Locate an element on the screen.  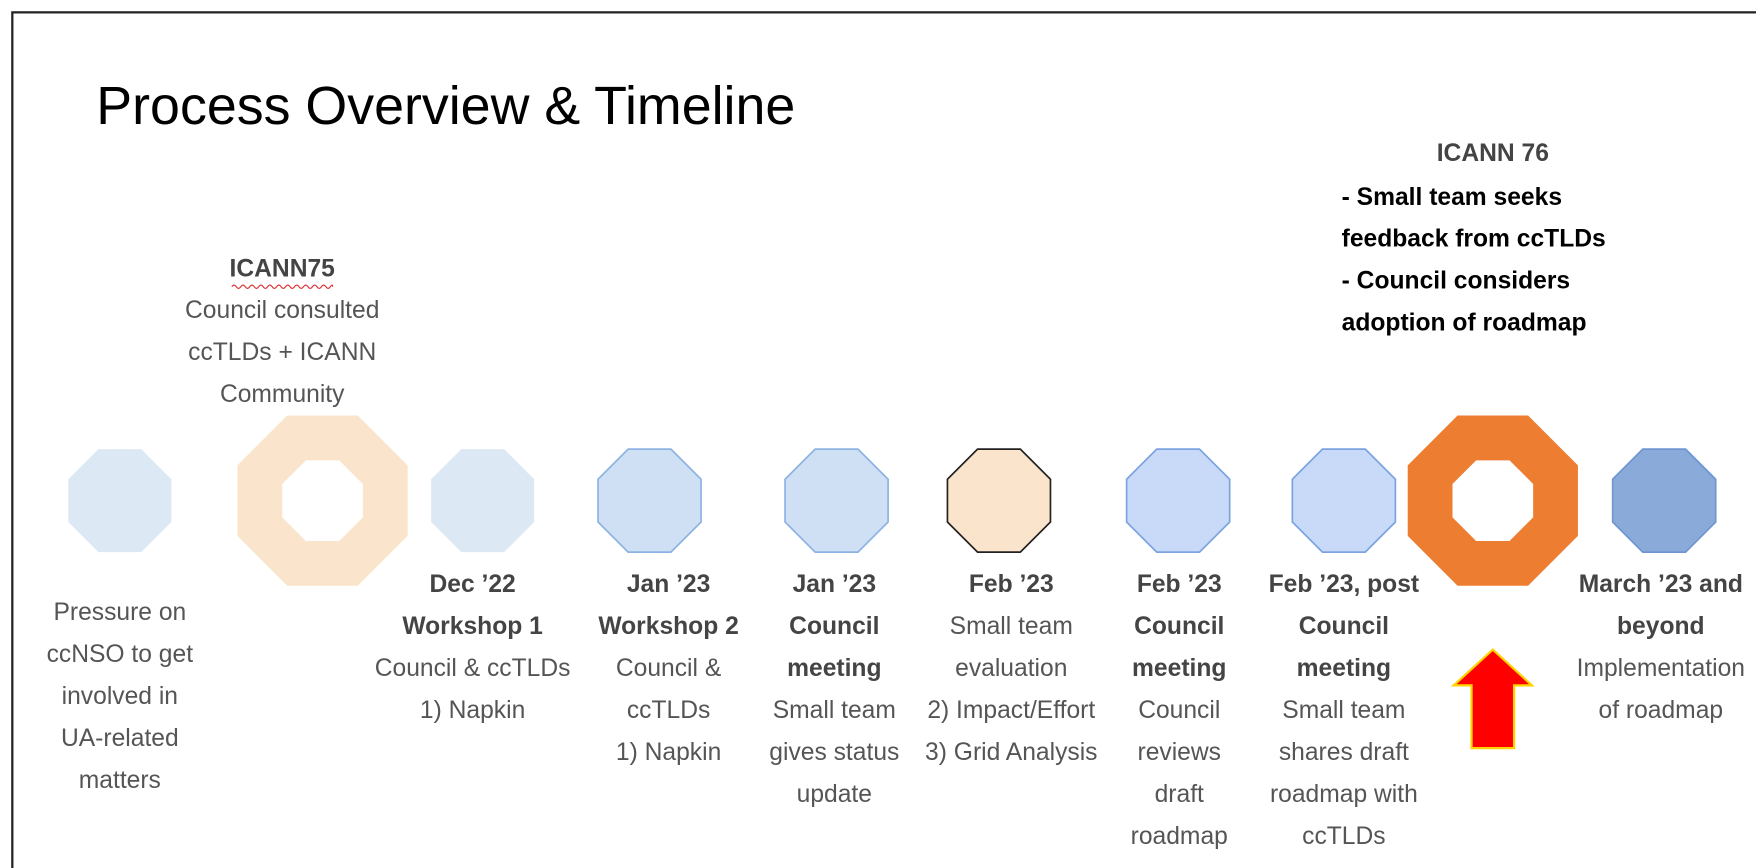
step-text: matters is located at coordinates (120, 780).